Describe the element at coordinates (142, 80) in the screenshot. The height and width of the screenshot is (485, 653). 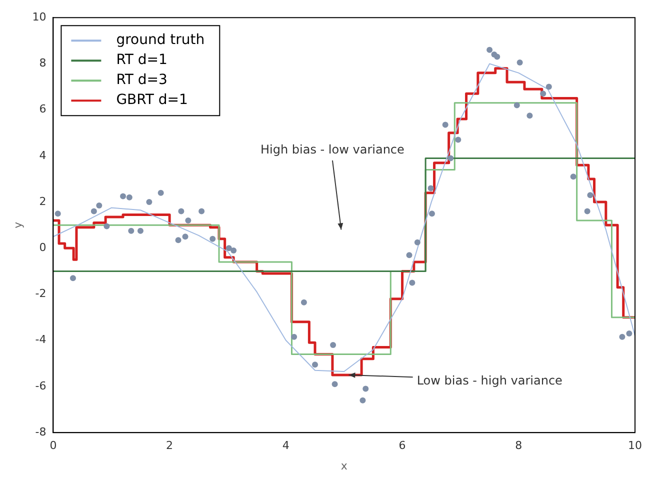
I see `legend-label: RT d=3` at that location.